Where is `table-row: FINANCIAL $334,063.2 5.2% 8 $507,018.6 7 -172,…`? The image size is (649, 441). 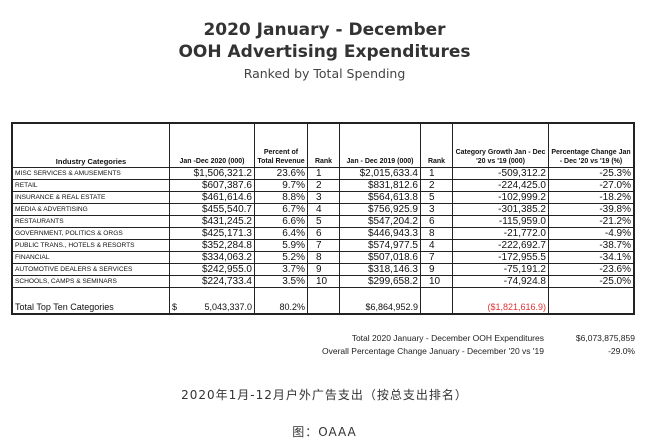
table-row: FINANCIAL $334,063.2 5.2% 8 $507,018.6 7 -172,… is located at coordinates (323, 257).